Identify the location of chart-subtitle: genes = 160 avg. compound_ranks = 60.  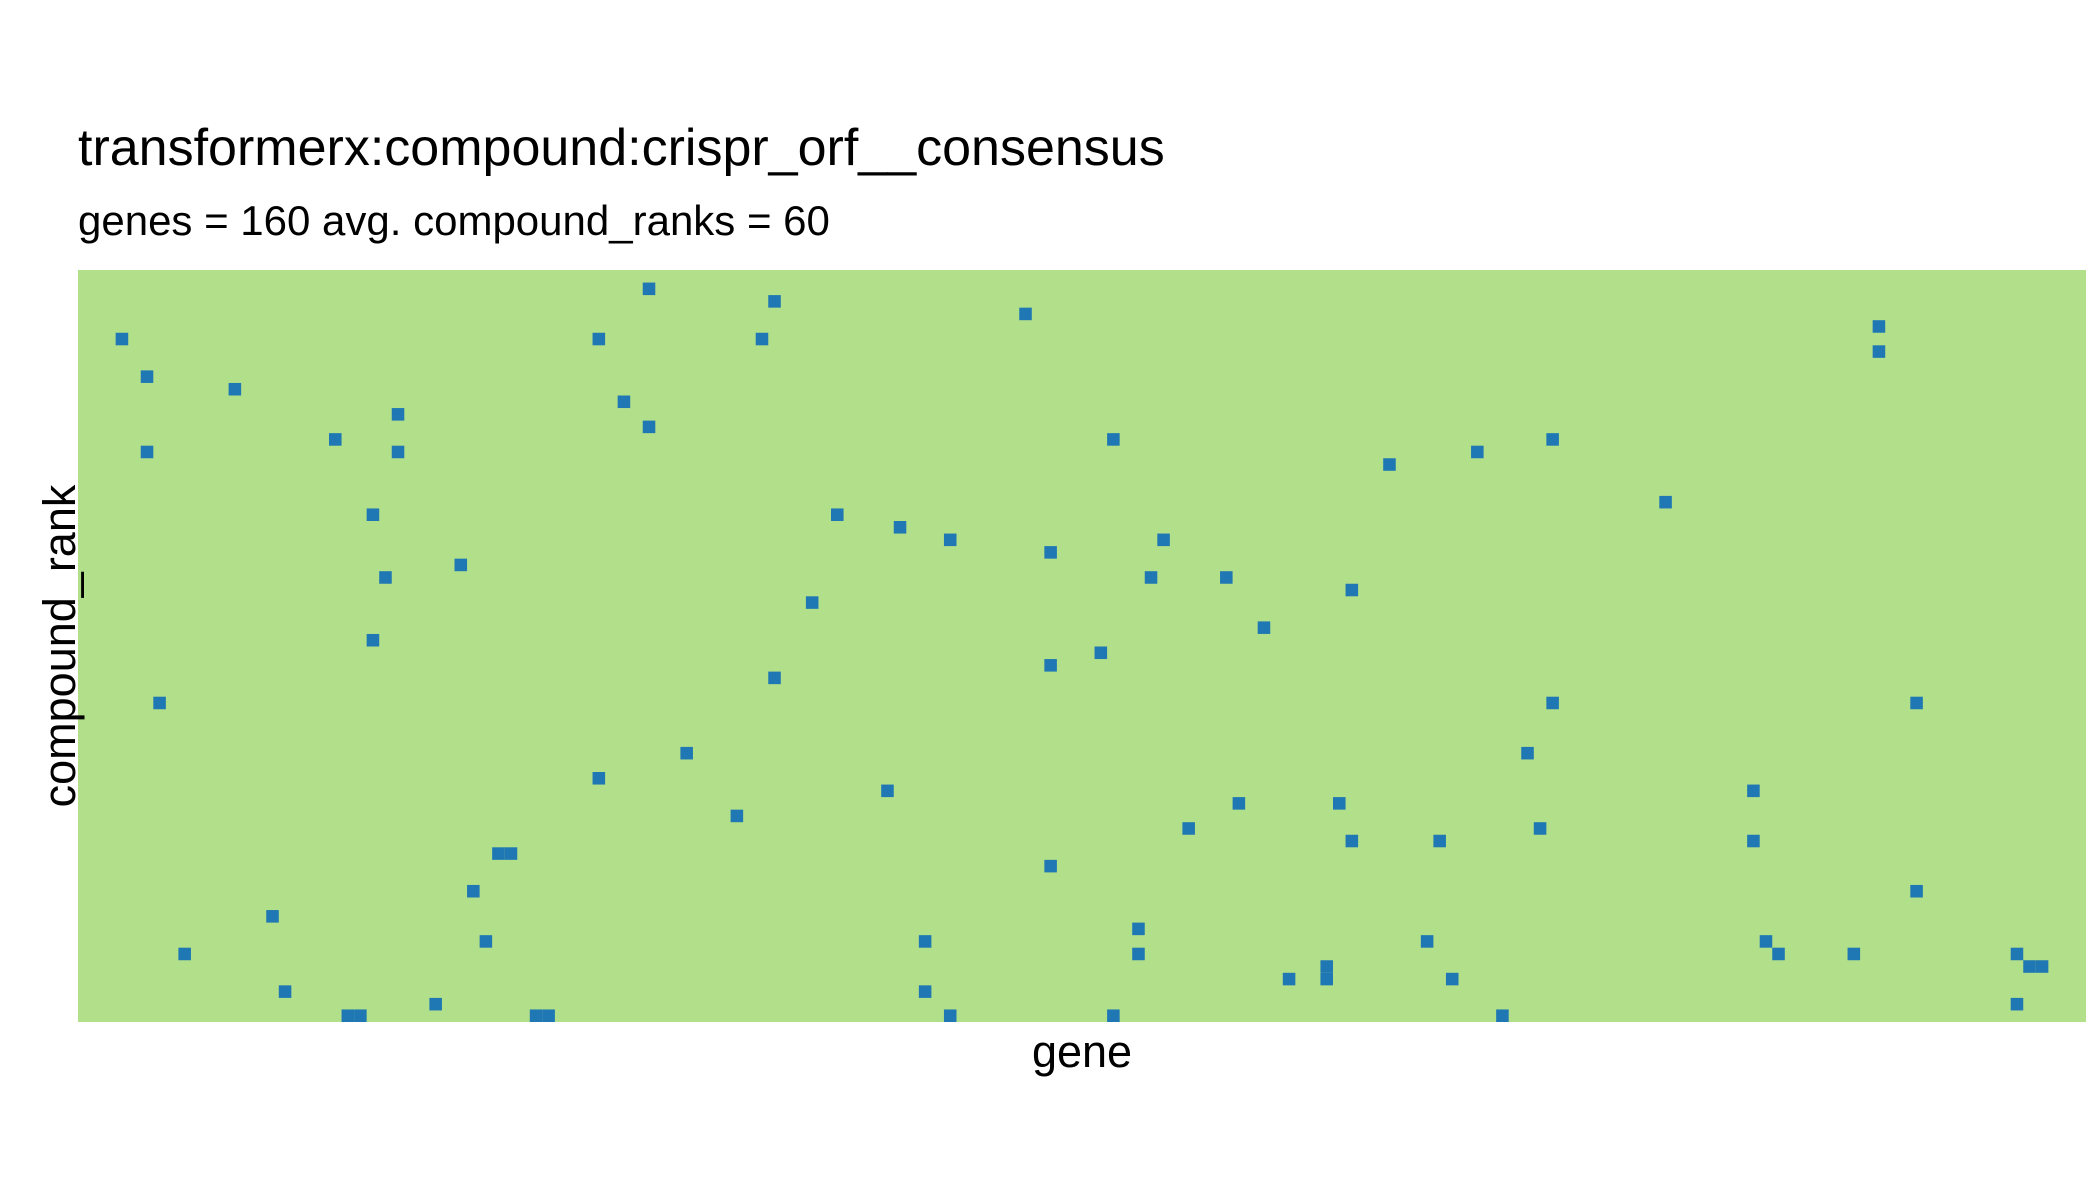
(454, 220).